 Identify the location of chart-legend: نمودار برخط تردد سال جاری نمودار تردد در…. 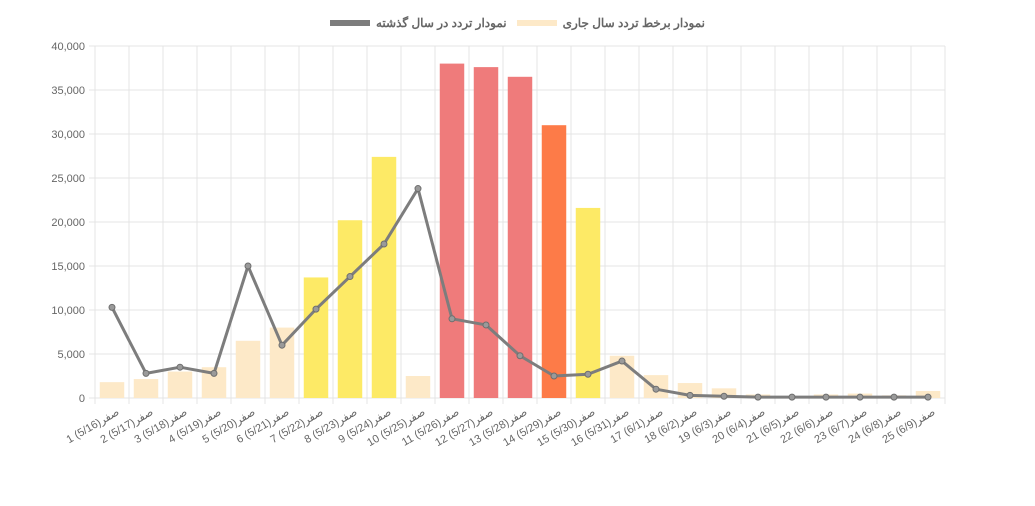
(517, 23).